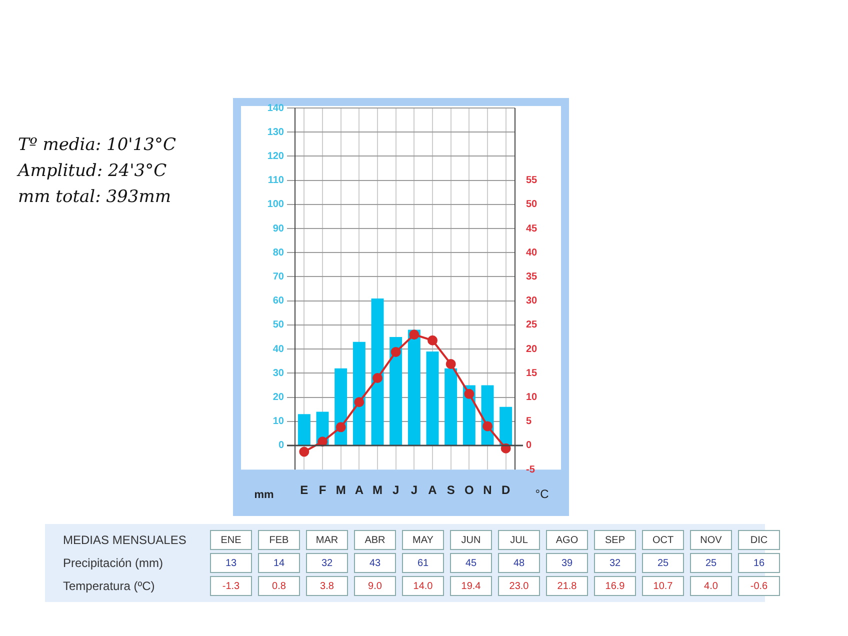 The width and height of the screenshot is (848, 636). What do you see at coordinates (487, 490) in the screenshot?
I see `x-tick-label: N` at bounding box center [487, 490].